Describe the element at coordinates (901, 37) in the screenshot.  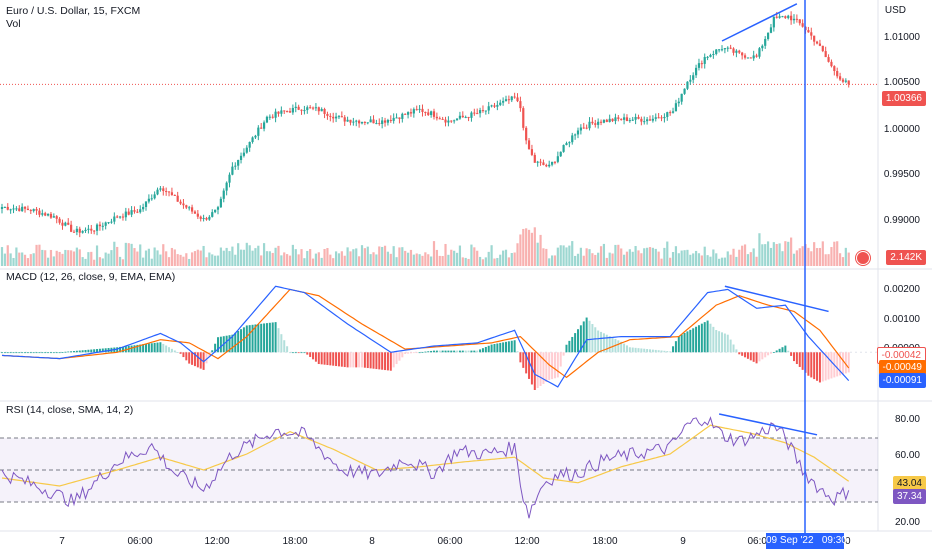
I see `price-tick: 1.01000` at that location.